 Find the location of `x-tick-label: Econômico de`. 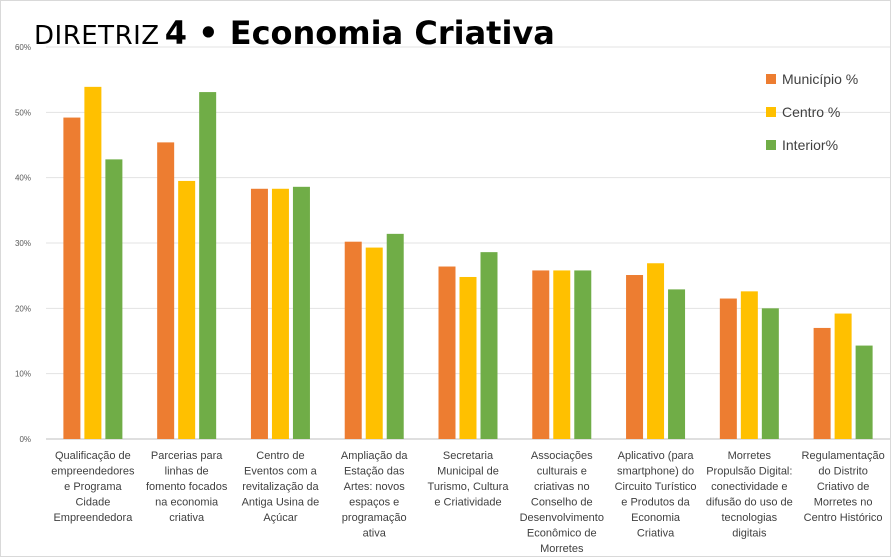

x-tick-label: Econômico de is located at coordinates (562, 534).